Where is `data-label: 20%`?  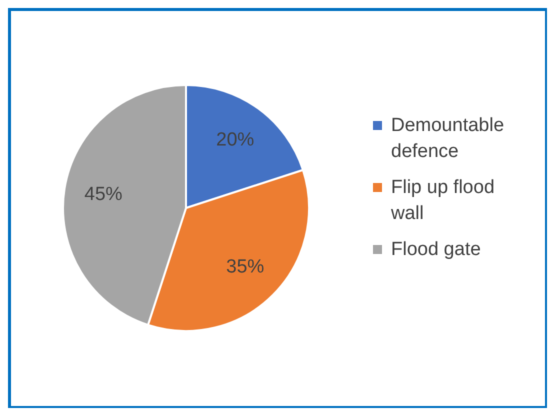 data-label: 20% is located at coordinates (235, 140).